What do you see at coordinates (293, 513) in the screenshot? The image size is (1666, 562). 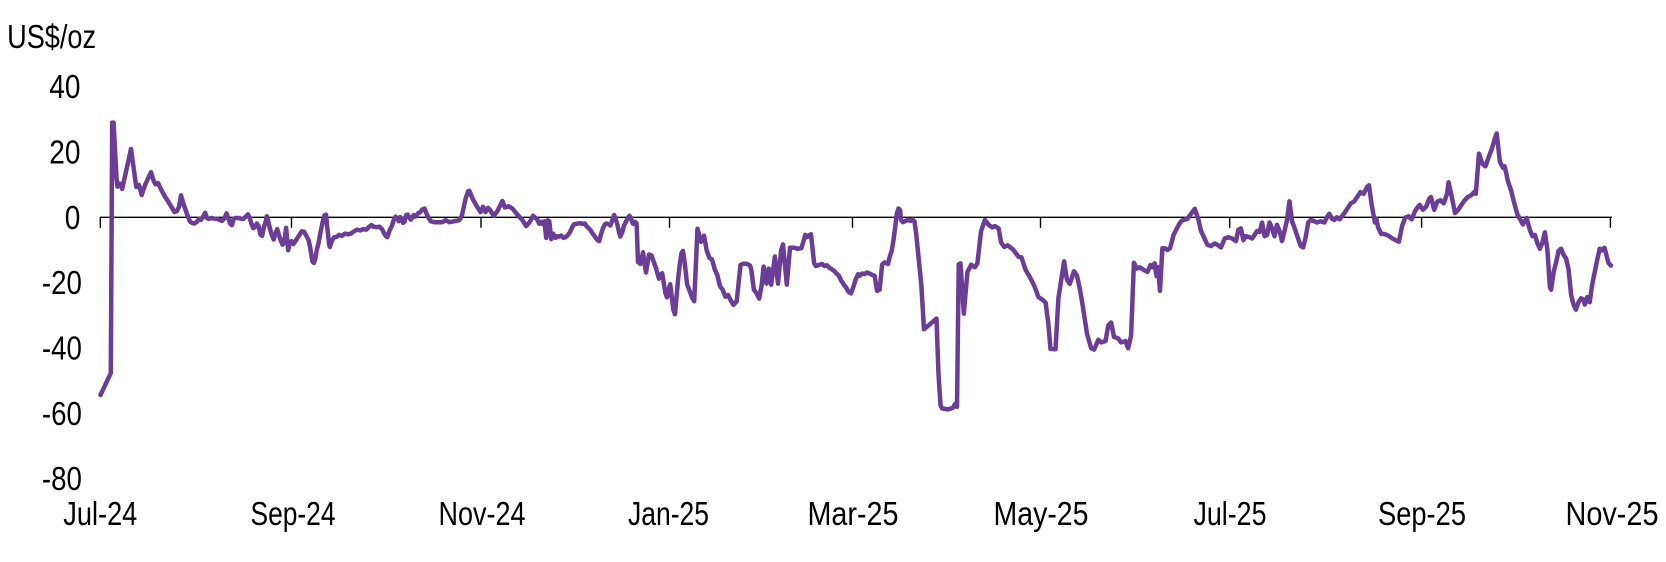 I see `svg-text: Sep-24` at bounding box center [293, 513].